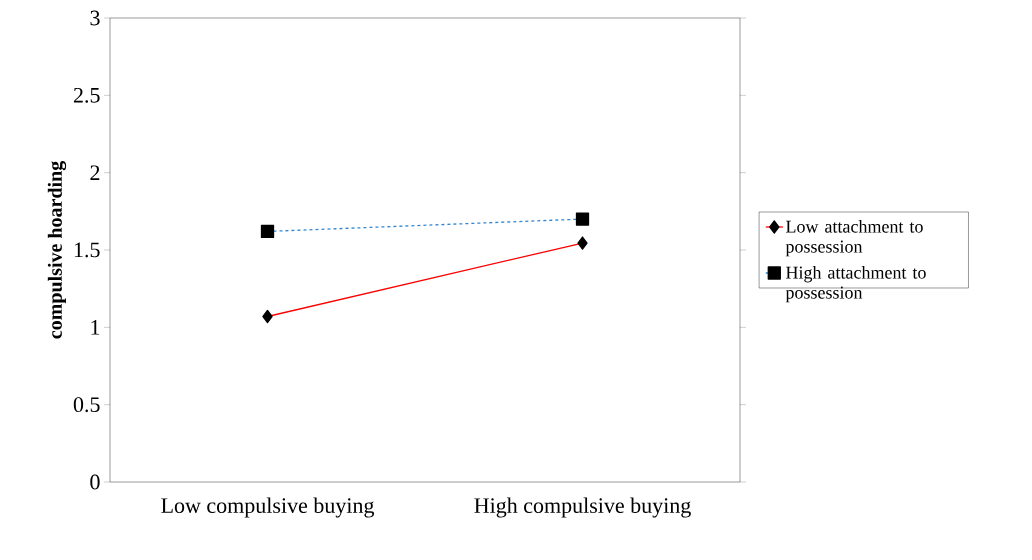  What do you see at coordinates (86, 405) in the screenshot?
I see `y-tick-label: 0.5` at bounding box center [86, 405].